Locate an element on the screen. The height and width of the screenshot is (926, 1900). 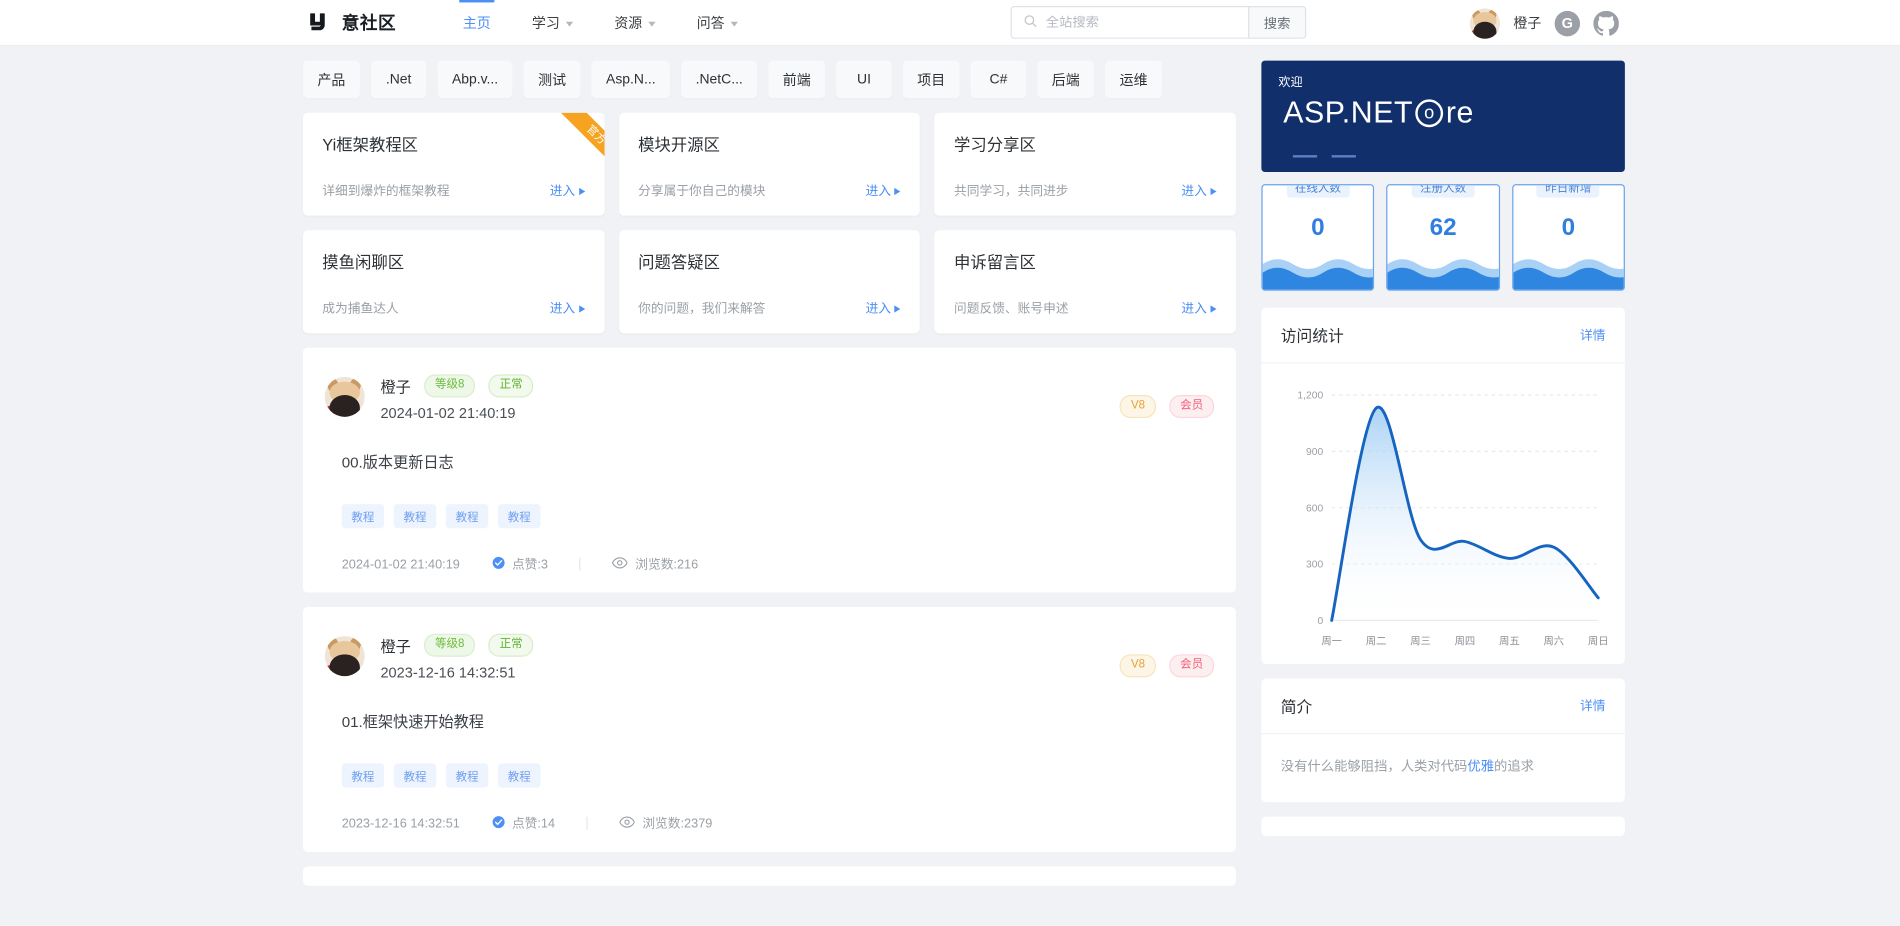
intro-panel: 简介 详情 没有什么能够阻挡，人类对代码优雅的追求 is located at coordinates (1443, 740).